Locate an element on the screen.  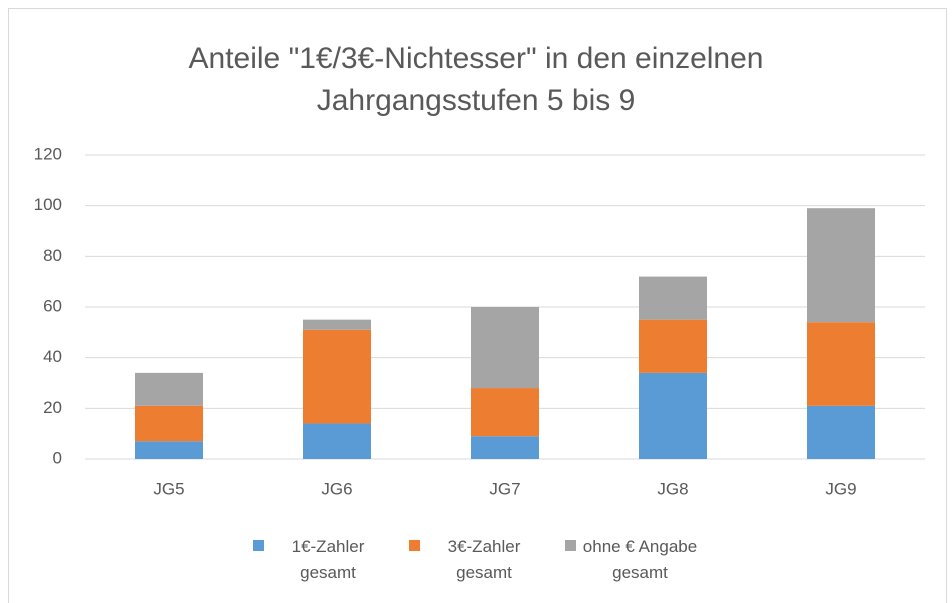
legend-item: ohne € Angabe gesamt is located at coordinates (632, 560).